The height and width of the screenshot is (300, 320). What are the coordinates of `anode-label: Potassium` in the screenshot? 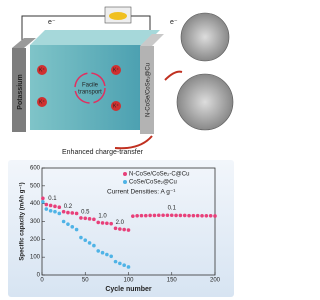 It's located at (20, 91).